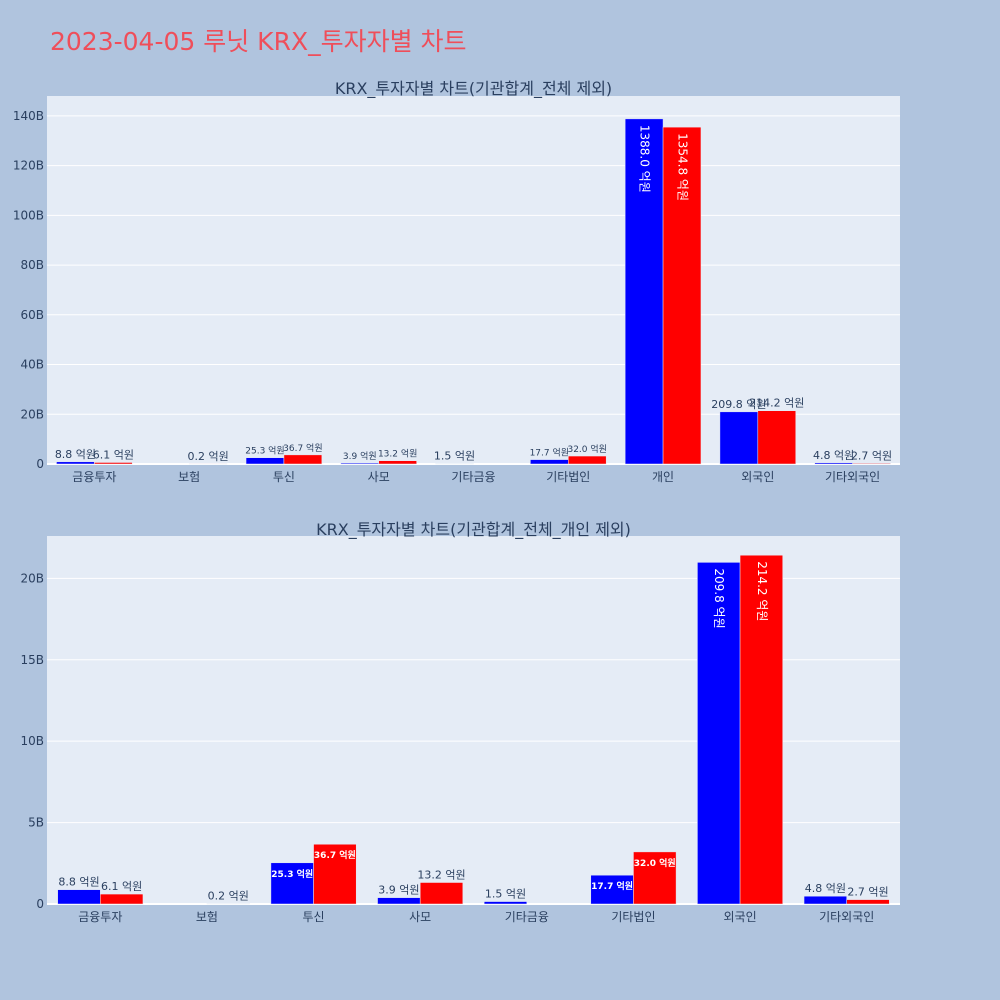 Image resolution: width=1000 pixels, height=1000 pixels. Describe the element at coordinates (473, 89) in the screenshot. I see `chart-title: KRX_투자자별 차트(기관합계_전체 제외)` at that location.